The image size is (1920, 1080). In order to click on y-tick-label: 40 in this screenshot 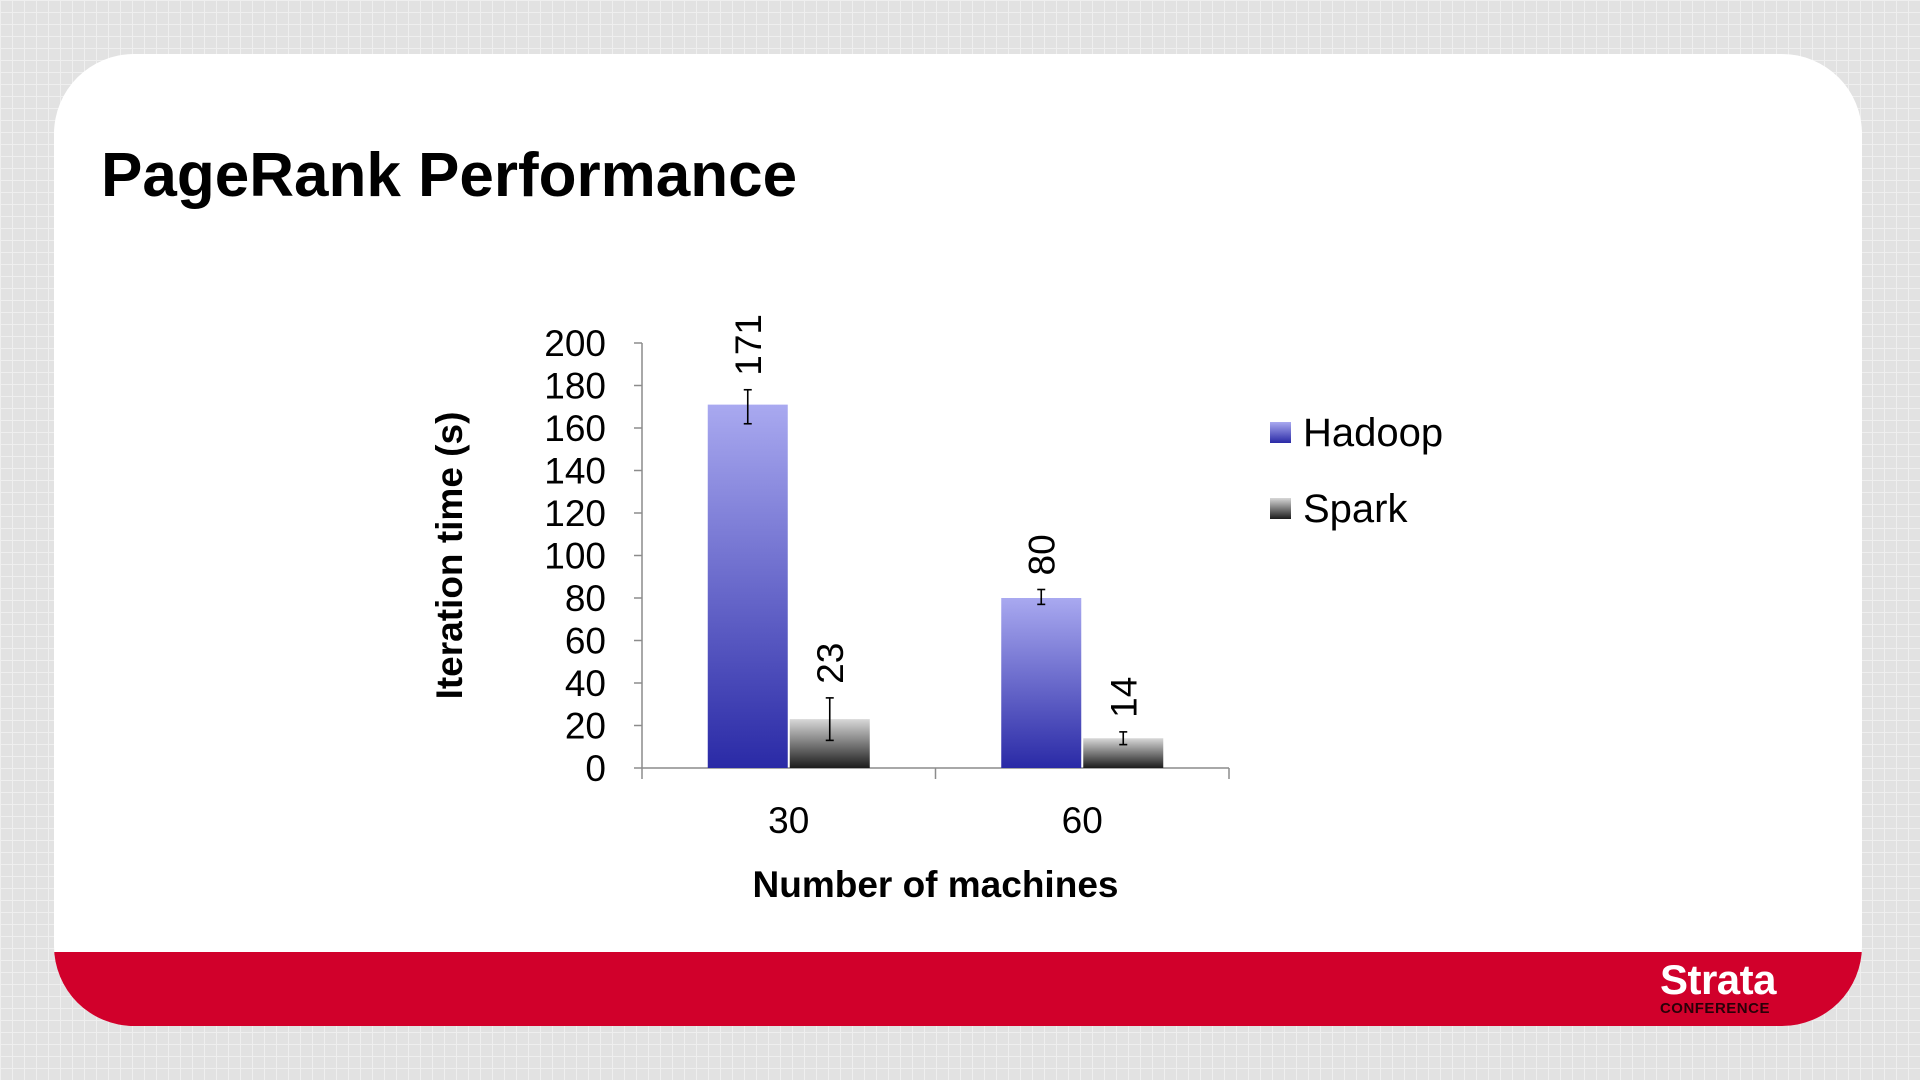, I will do `click(585, 683)`.